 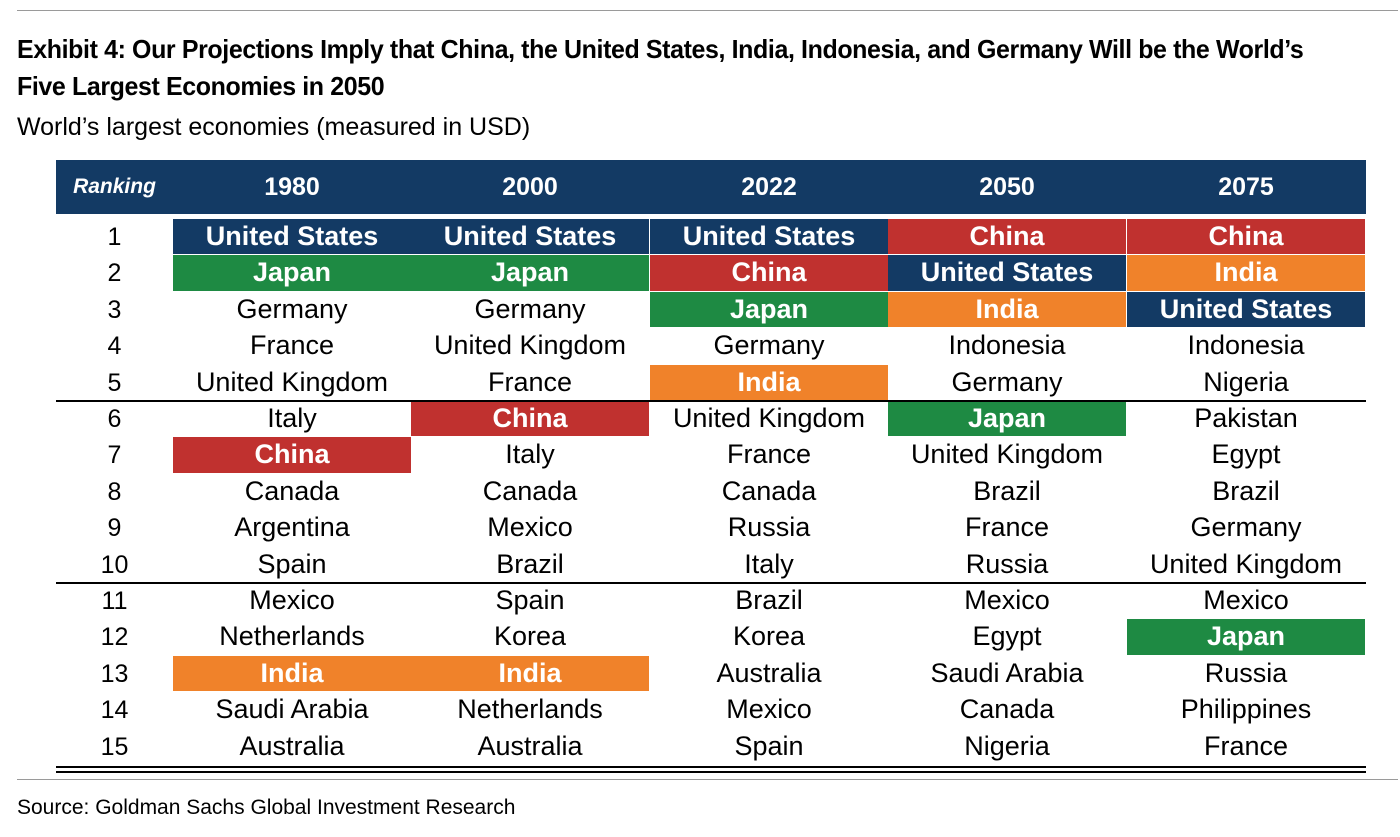 What do you see at coordinates (114, 186) in the screenshot?
I see `header-ranking: Ranking` at bounding box center [114, 186].